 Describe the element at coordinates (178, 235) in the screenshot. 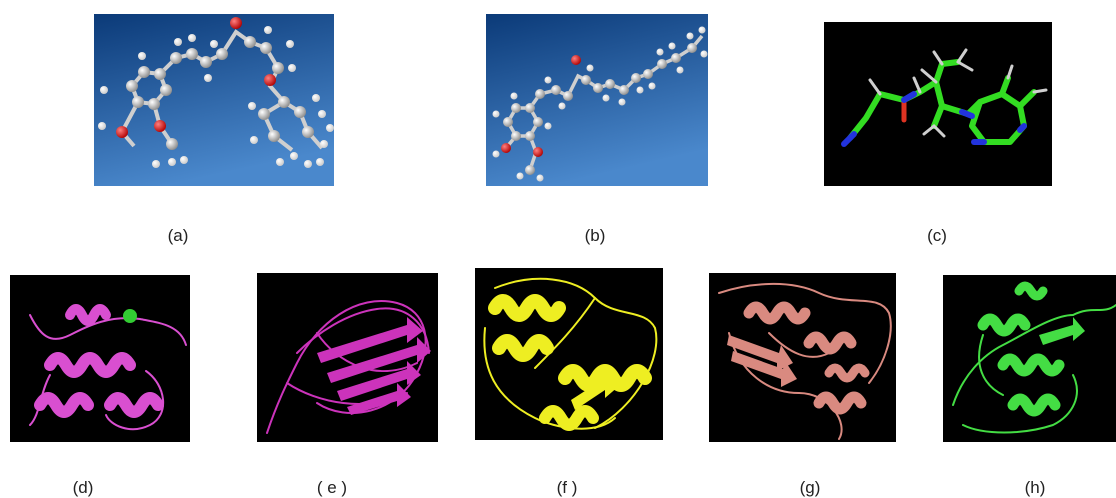

I see `caption-a: (a)` at that location.